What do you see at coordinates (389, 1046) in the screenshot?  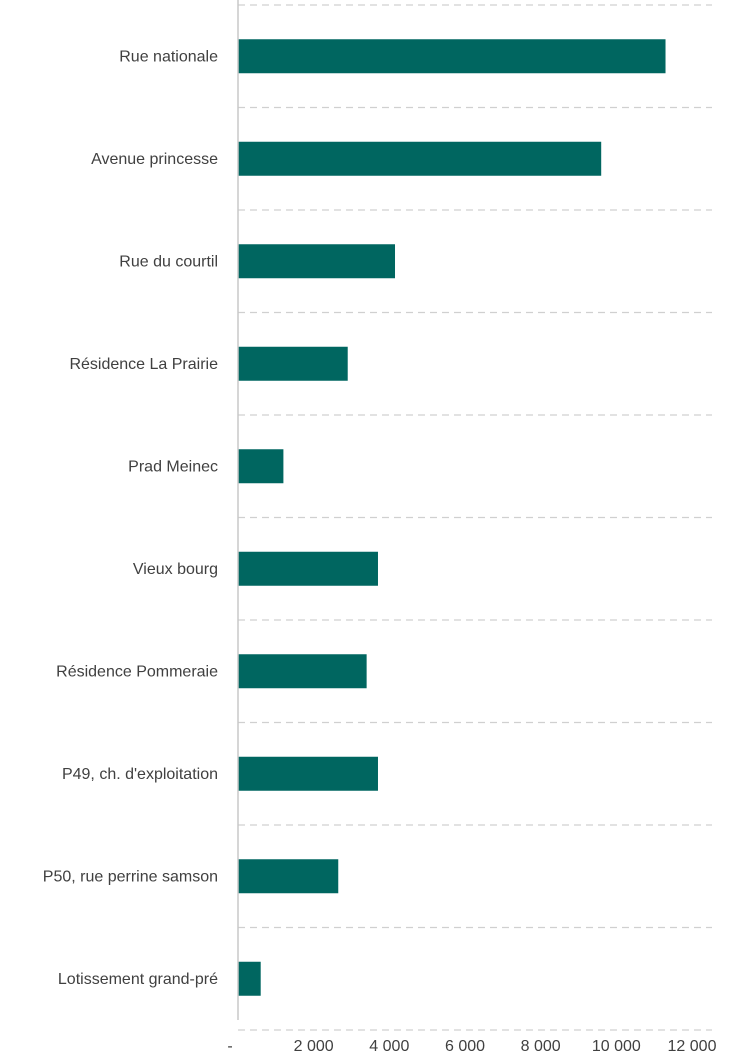 I see `x-tick-label: 4 000` at bounding box center [389, 1046].